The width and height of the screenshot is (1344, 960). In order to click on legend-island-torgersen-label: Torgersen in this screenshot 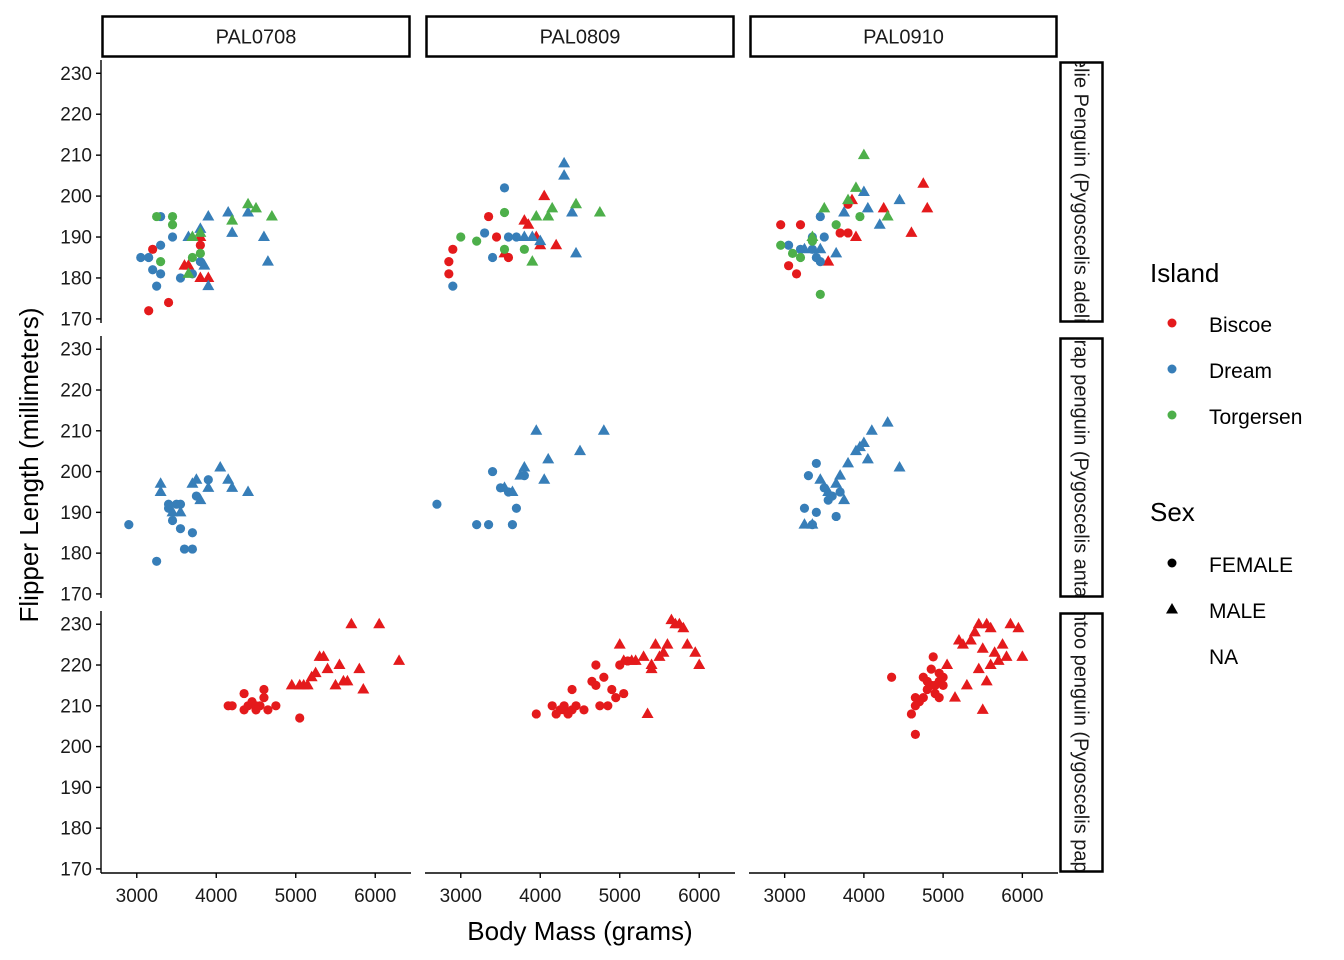, I will do `click(1255, 417)`.